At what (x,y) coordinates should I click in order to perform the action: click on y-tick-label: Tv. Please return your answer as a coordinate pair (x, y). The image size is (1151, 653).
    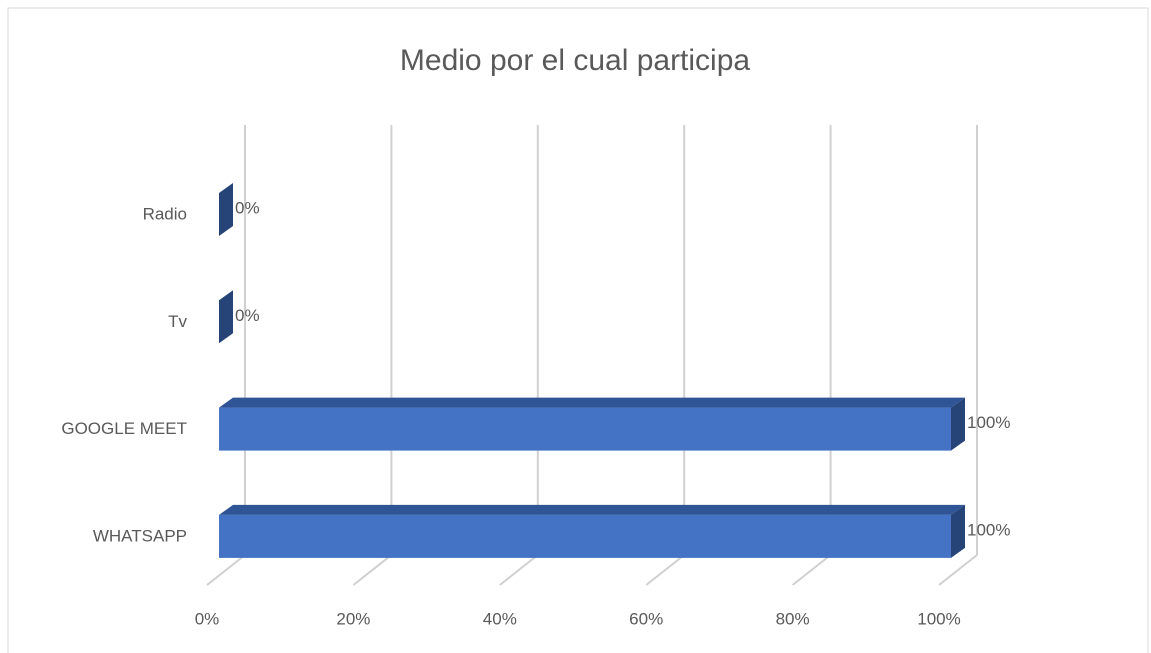
    Looking at the image, I should click on (177, 321).